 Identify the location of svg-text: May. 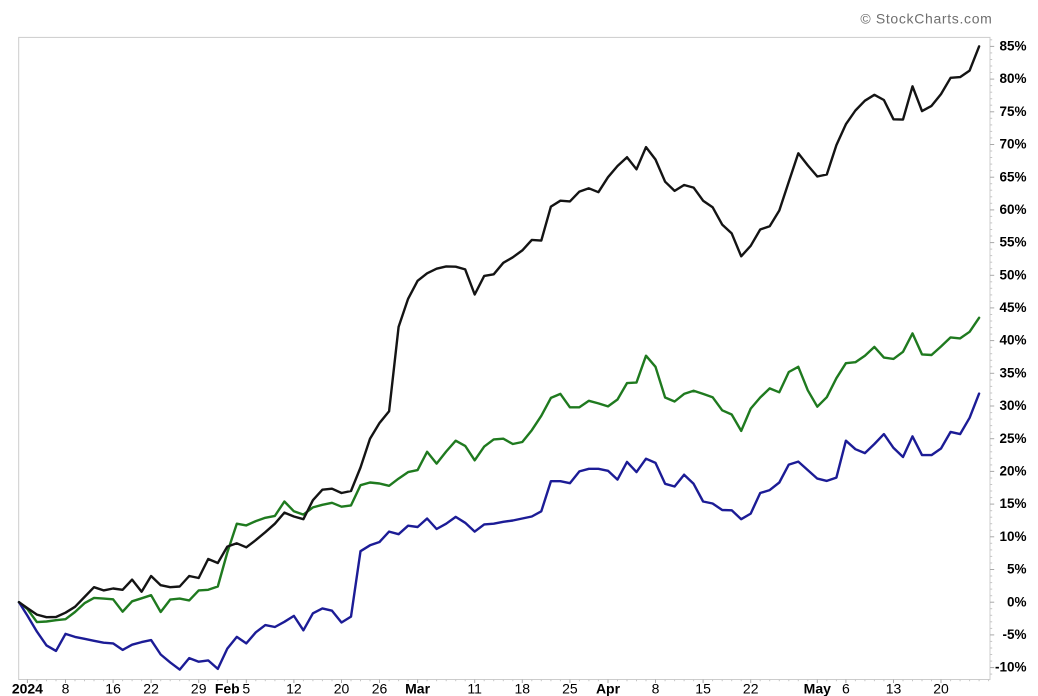
(817, 688).